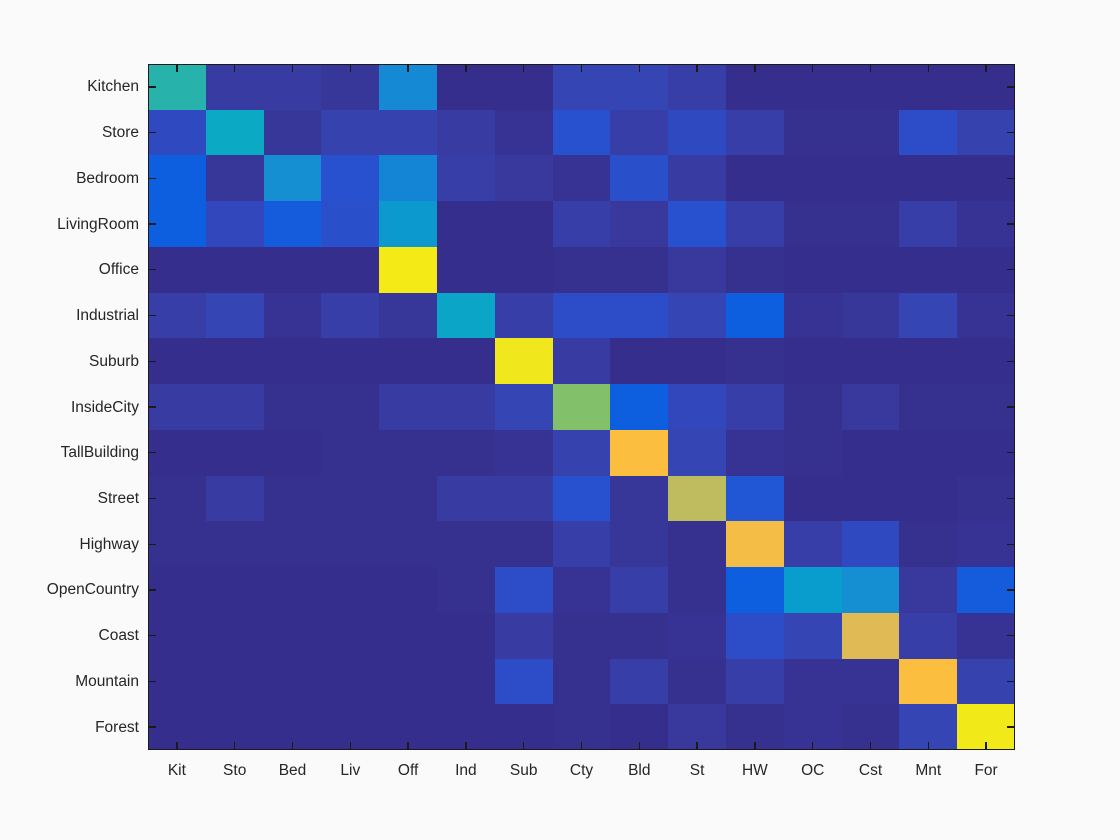 Image resolution: width=1120 pixels, height=840 pixels. I want to click on y-axis-label: OpenCountry, so click(92, 590).